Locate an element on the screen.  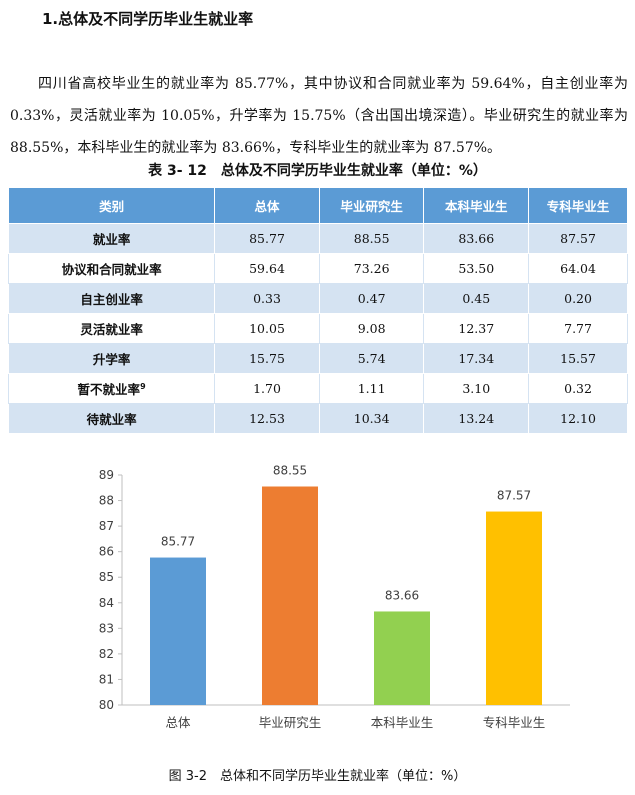
row-label: 升学率 is located at coordinates (111, 358).